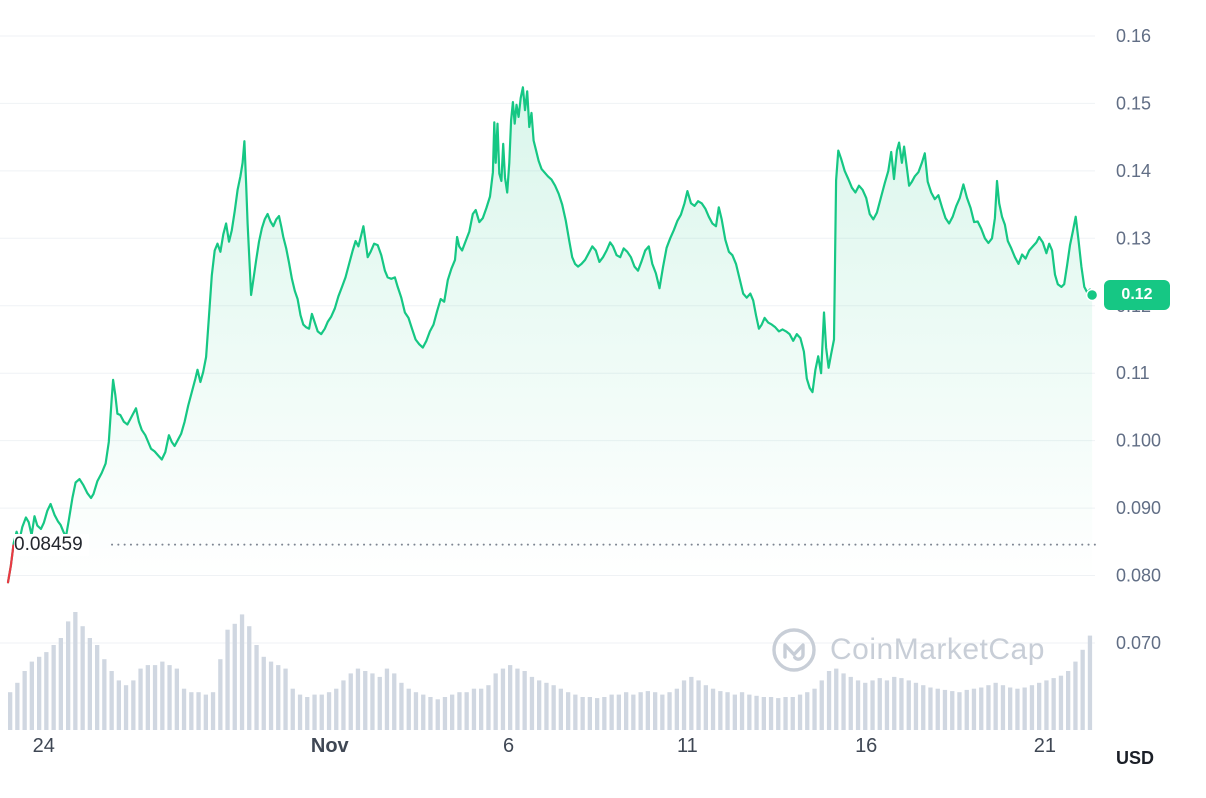 The height and width of the screenshot is (798, 1206). Describe the element at coordinates (1135, 758) in the screenshot. I see `currency-unit-label: USD` at that location.